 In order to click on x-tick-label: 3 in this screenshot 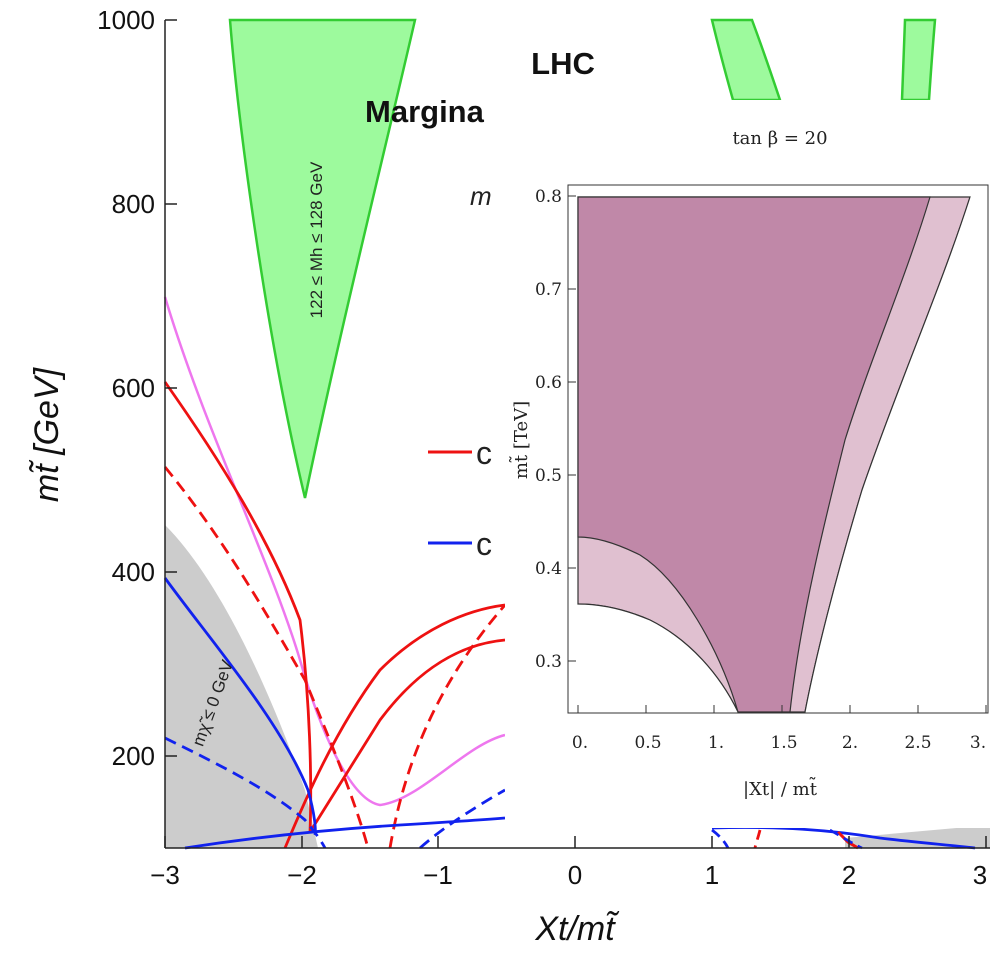, I will do `click(980, 875)`.